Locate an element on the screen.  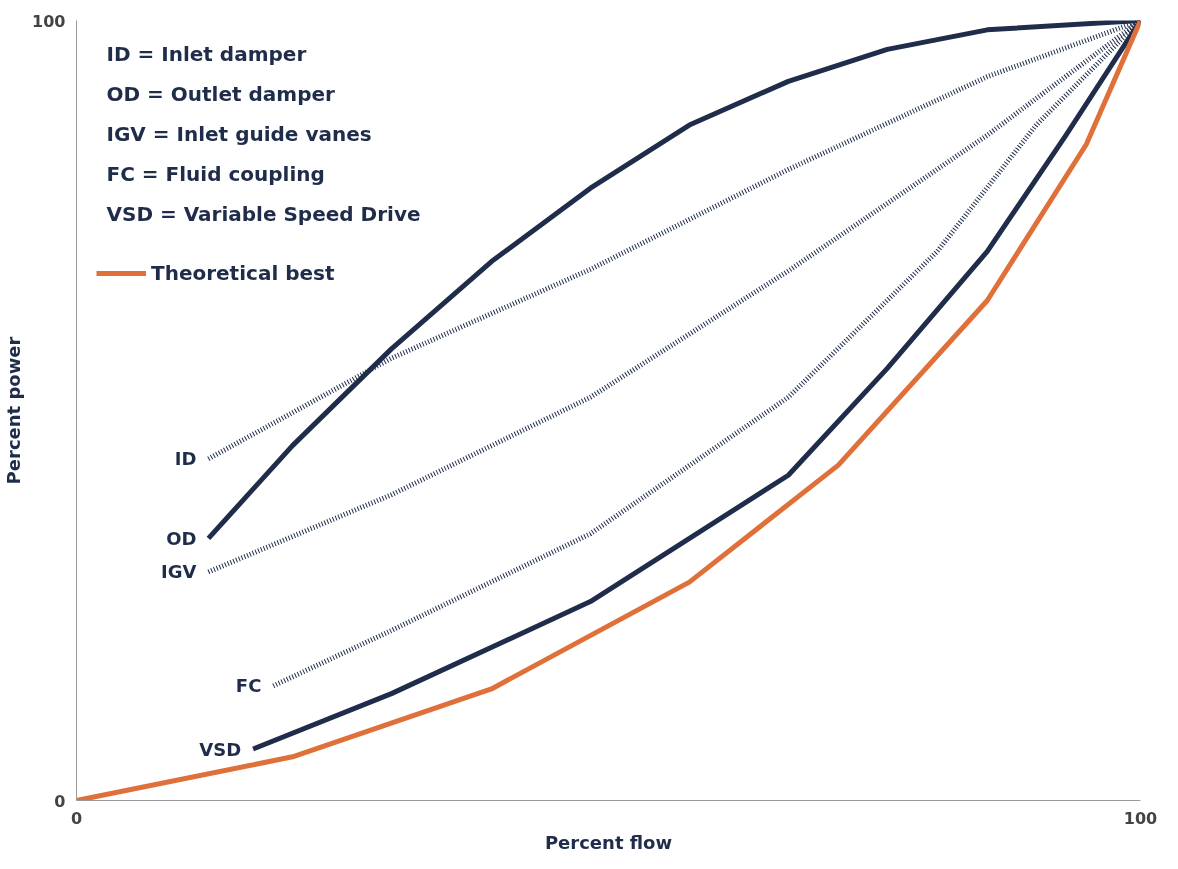
annotation: FC = Fluid coupling is located at coordinates (215, 173).